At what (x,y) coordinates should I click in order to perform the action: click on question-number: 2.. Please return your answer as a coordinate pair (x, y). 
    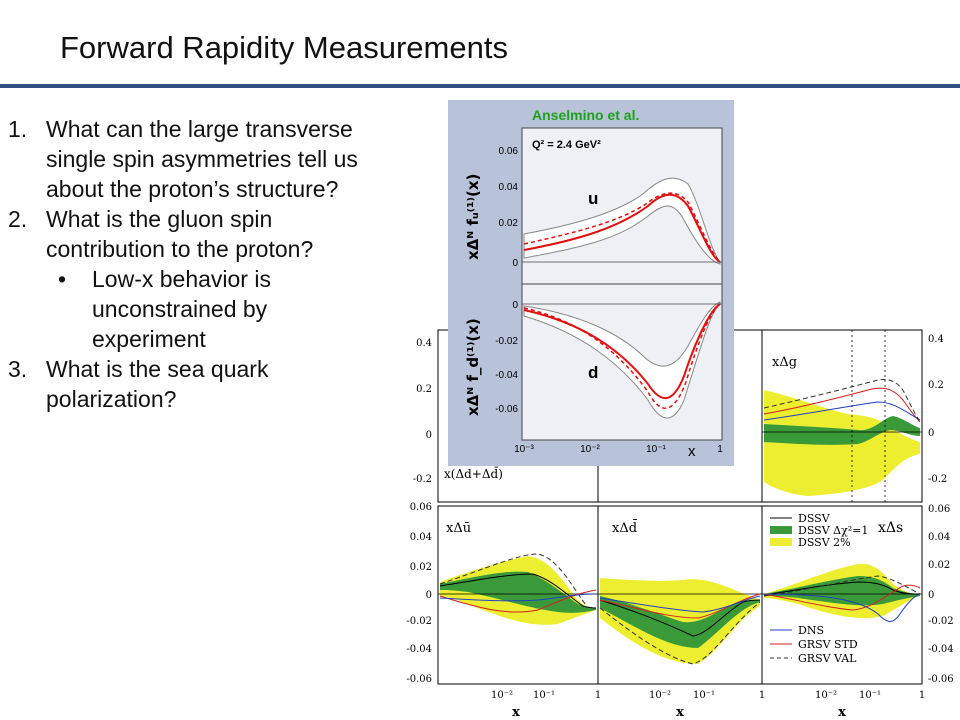
    Looking at the image, I should click on (18, 219).